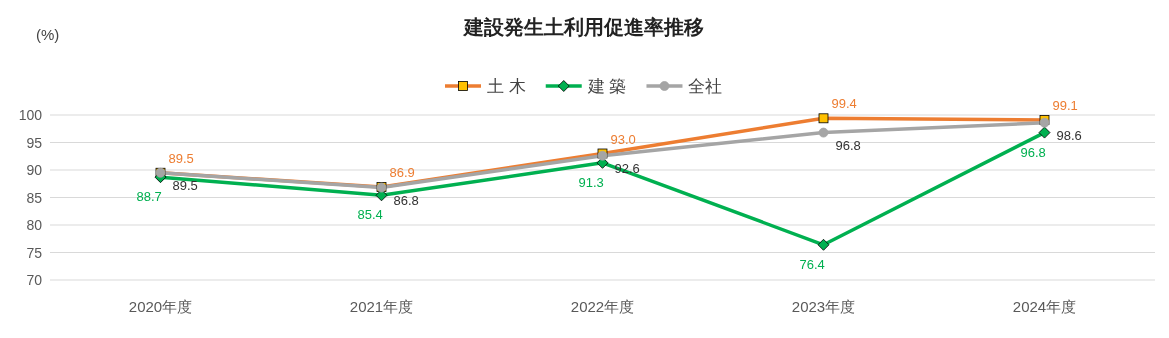 Image resolution: width=1169 pixels, height=338 pixels. Describe the element at coordinates (705, 86) in the screenshot. I see `legend-label: 全社` at that location.